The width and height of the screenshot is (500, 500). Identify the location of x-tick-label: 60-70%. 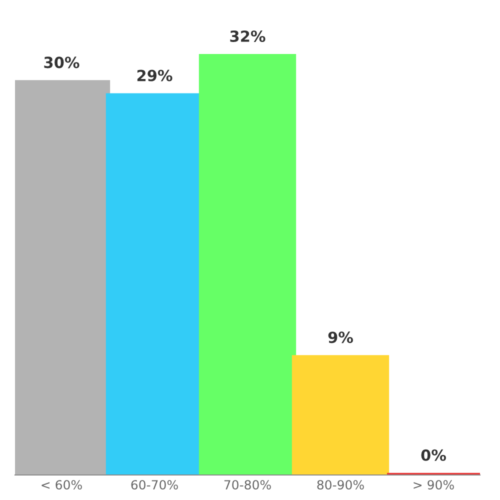
(154, 485).